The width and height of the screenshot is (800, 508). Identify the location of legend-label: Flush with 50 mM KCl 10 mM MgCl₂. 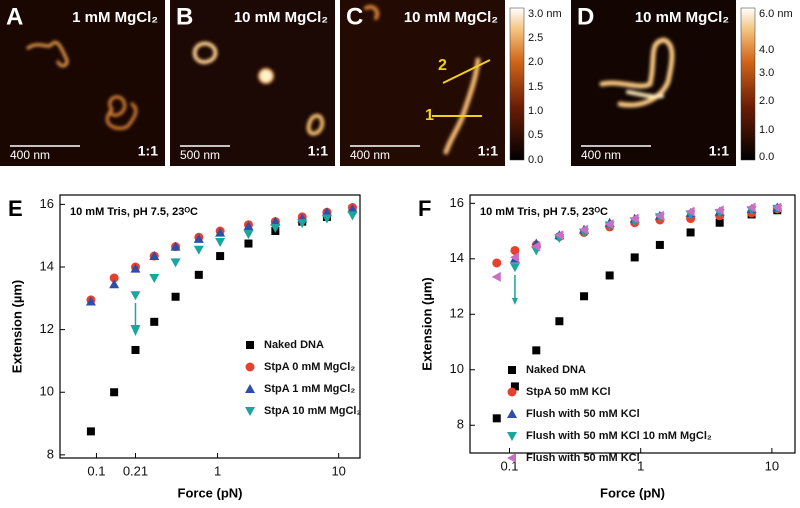
(619, 436).